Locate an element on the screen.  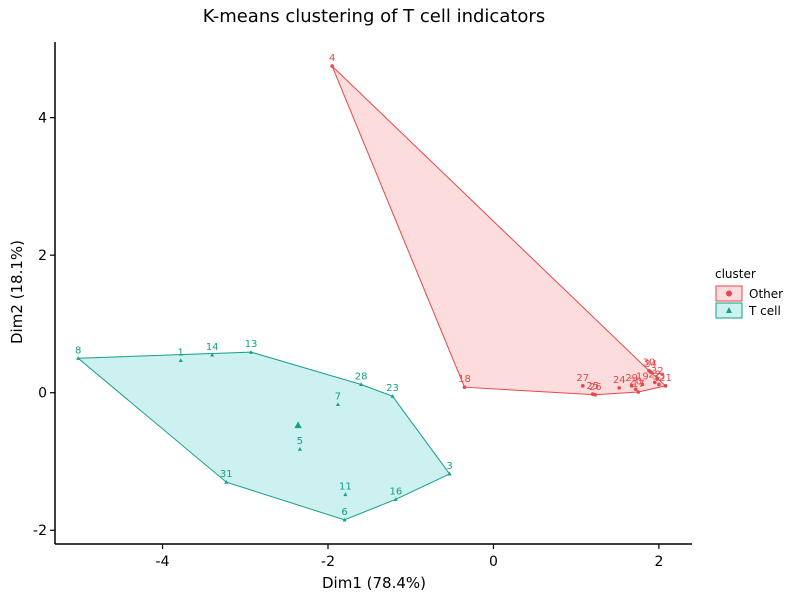
legend-label-t-cell: T cell is located at coordinates (764, 311).